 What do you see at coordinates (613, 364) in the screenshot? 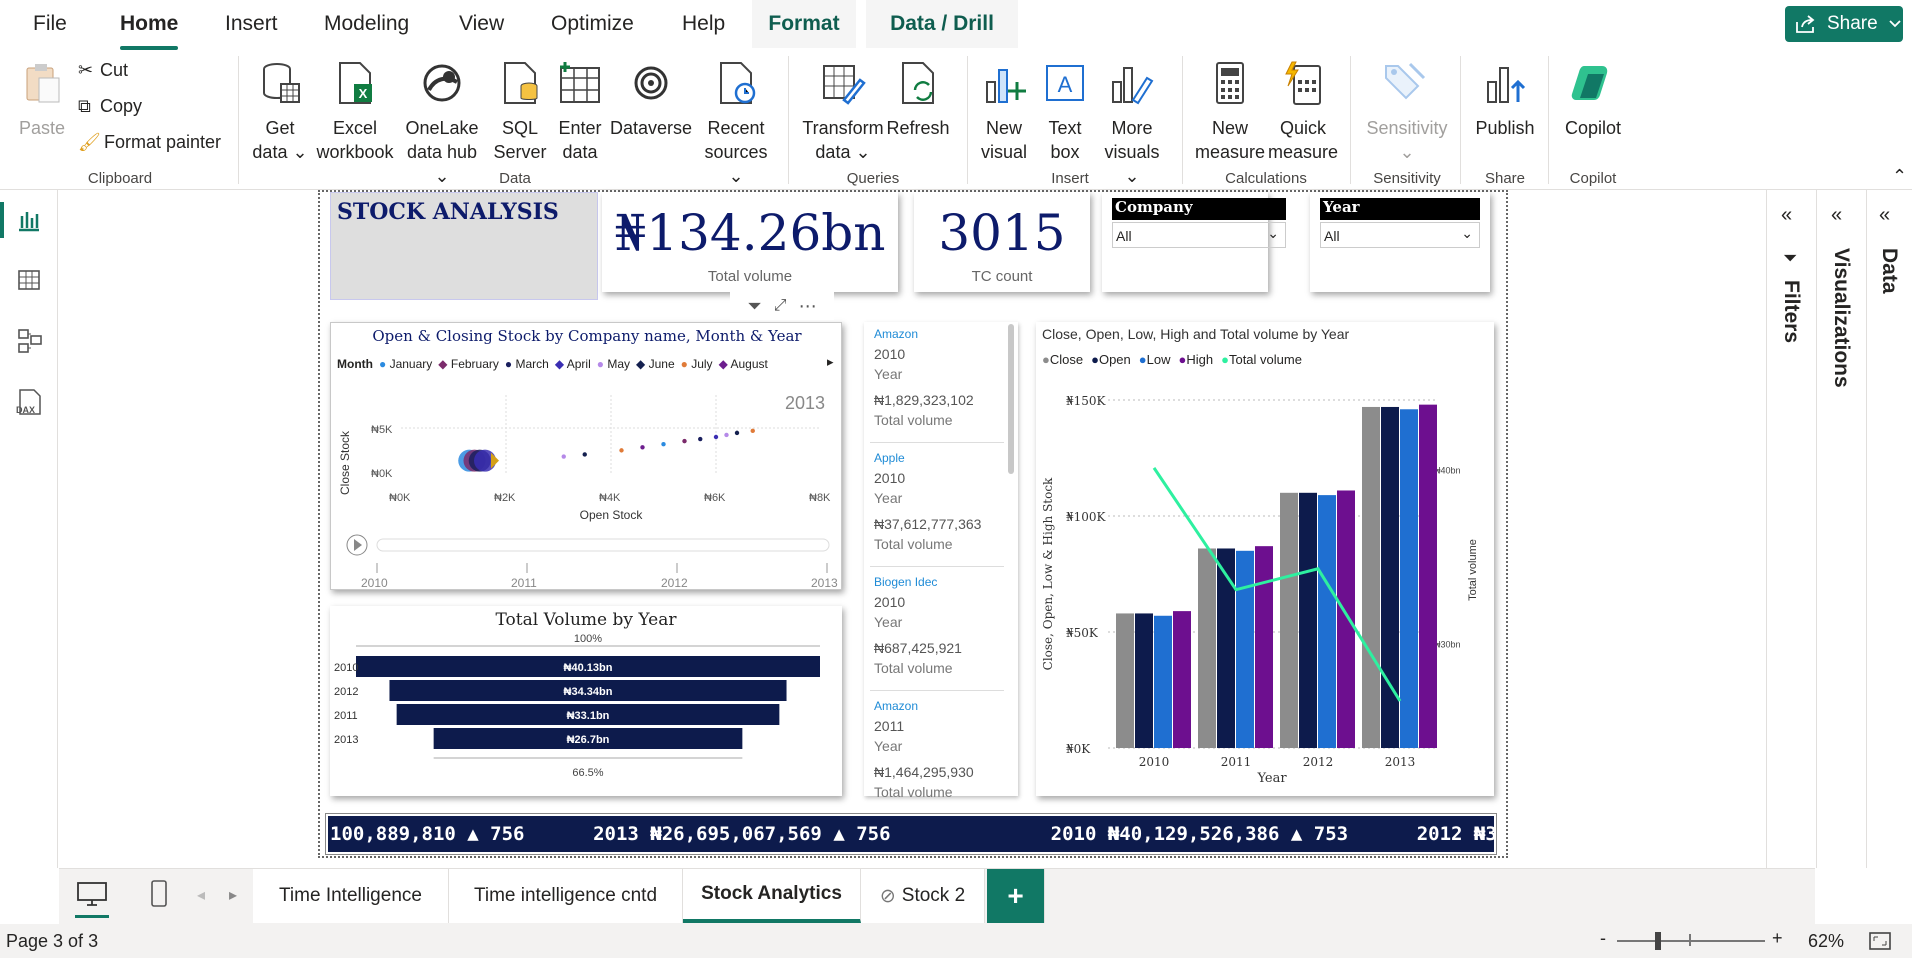
I see `legend-item-may: ● May` at bounding box center [613, 364].